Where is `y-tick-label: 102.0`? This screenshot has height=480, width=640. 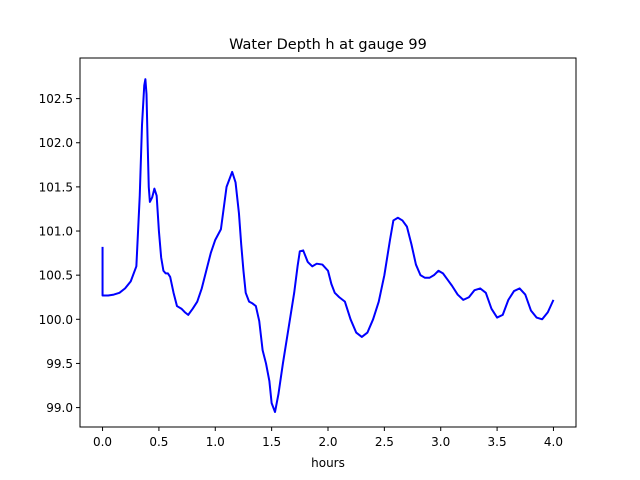 y-tick-label: 102.0 is located at coordinates (56, 143).